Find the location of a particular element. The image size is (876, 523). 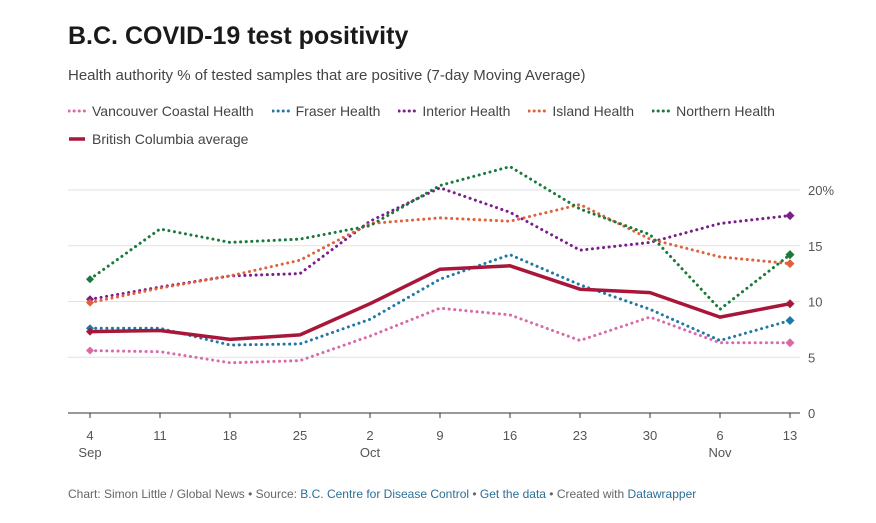

legend-item: Interior Health is located at coordinates (454, 111).